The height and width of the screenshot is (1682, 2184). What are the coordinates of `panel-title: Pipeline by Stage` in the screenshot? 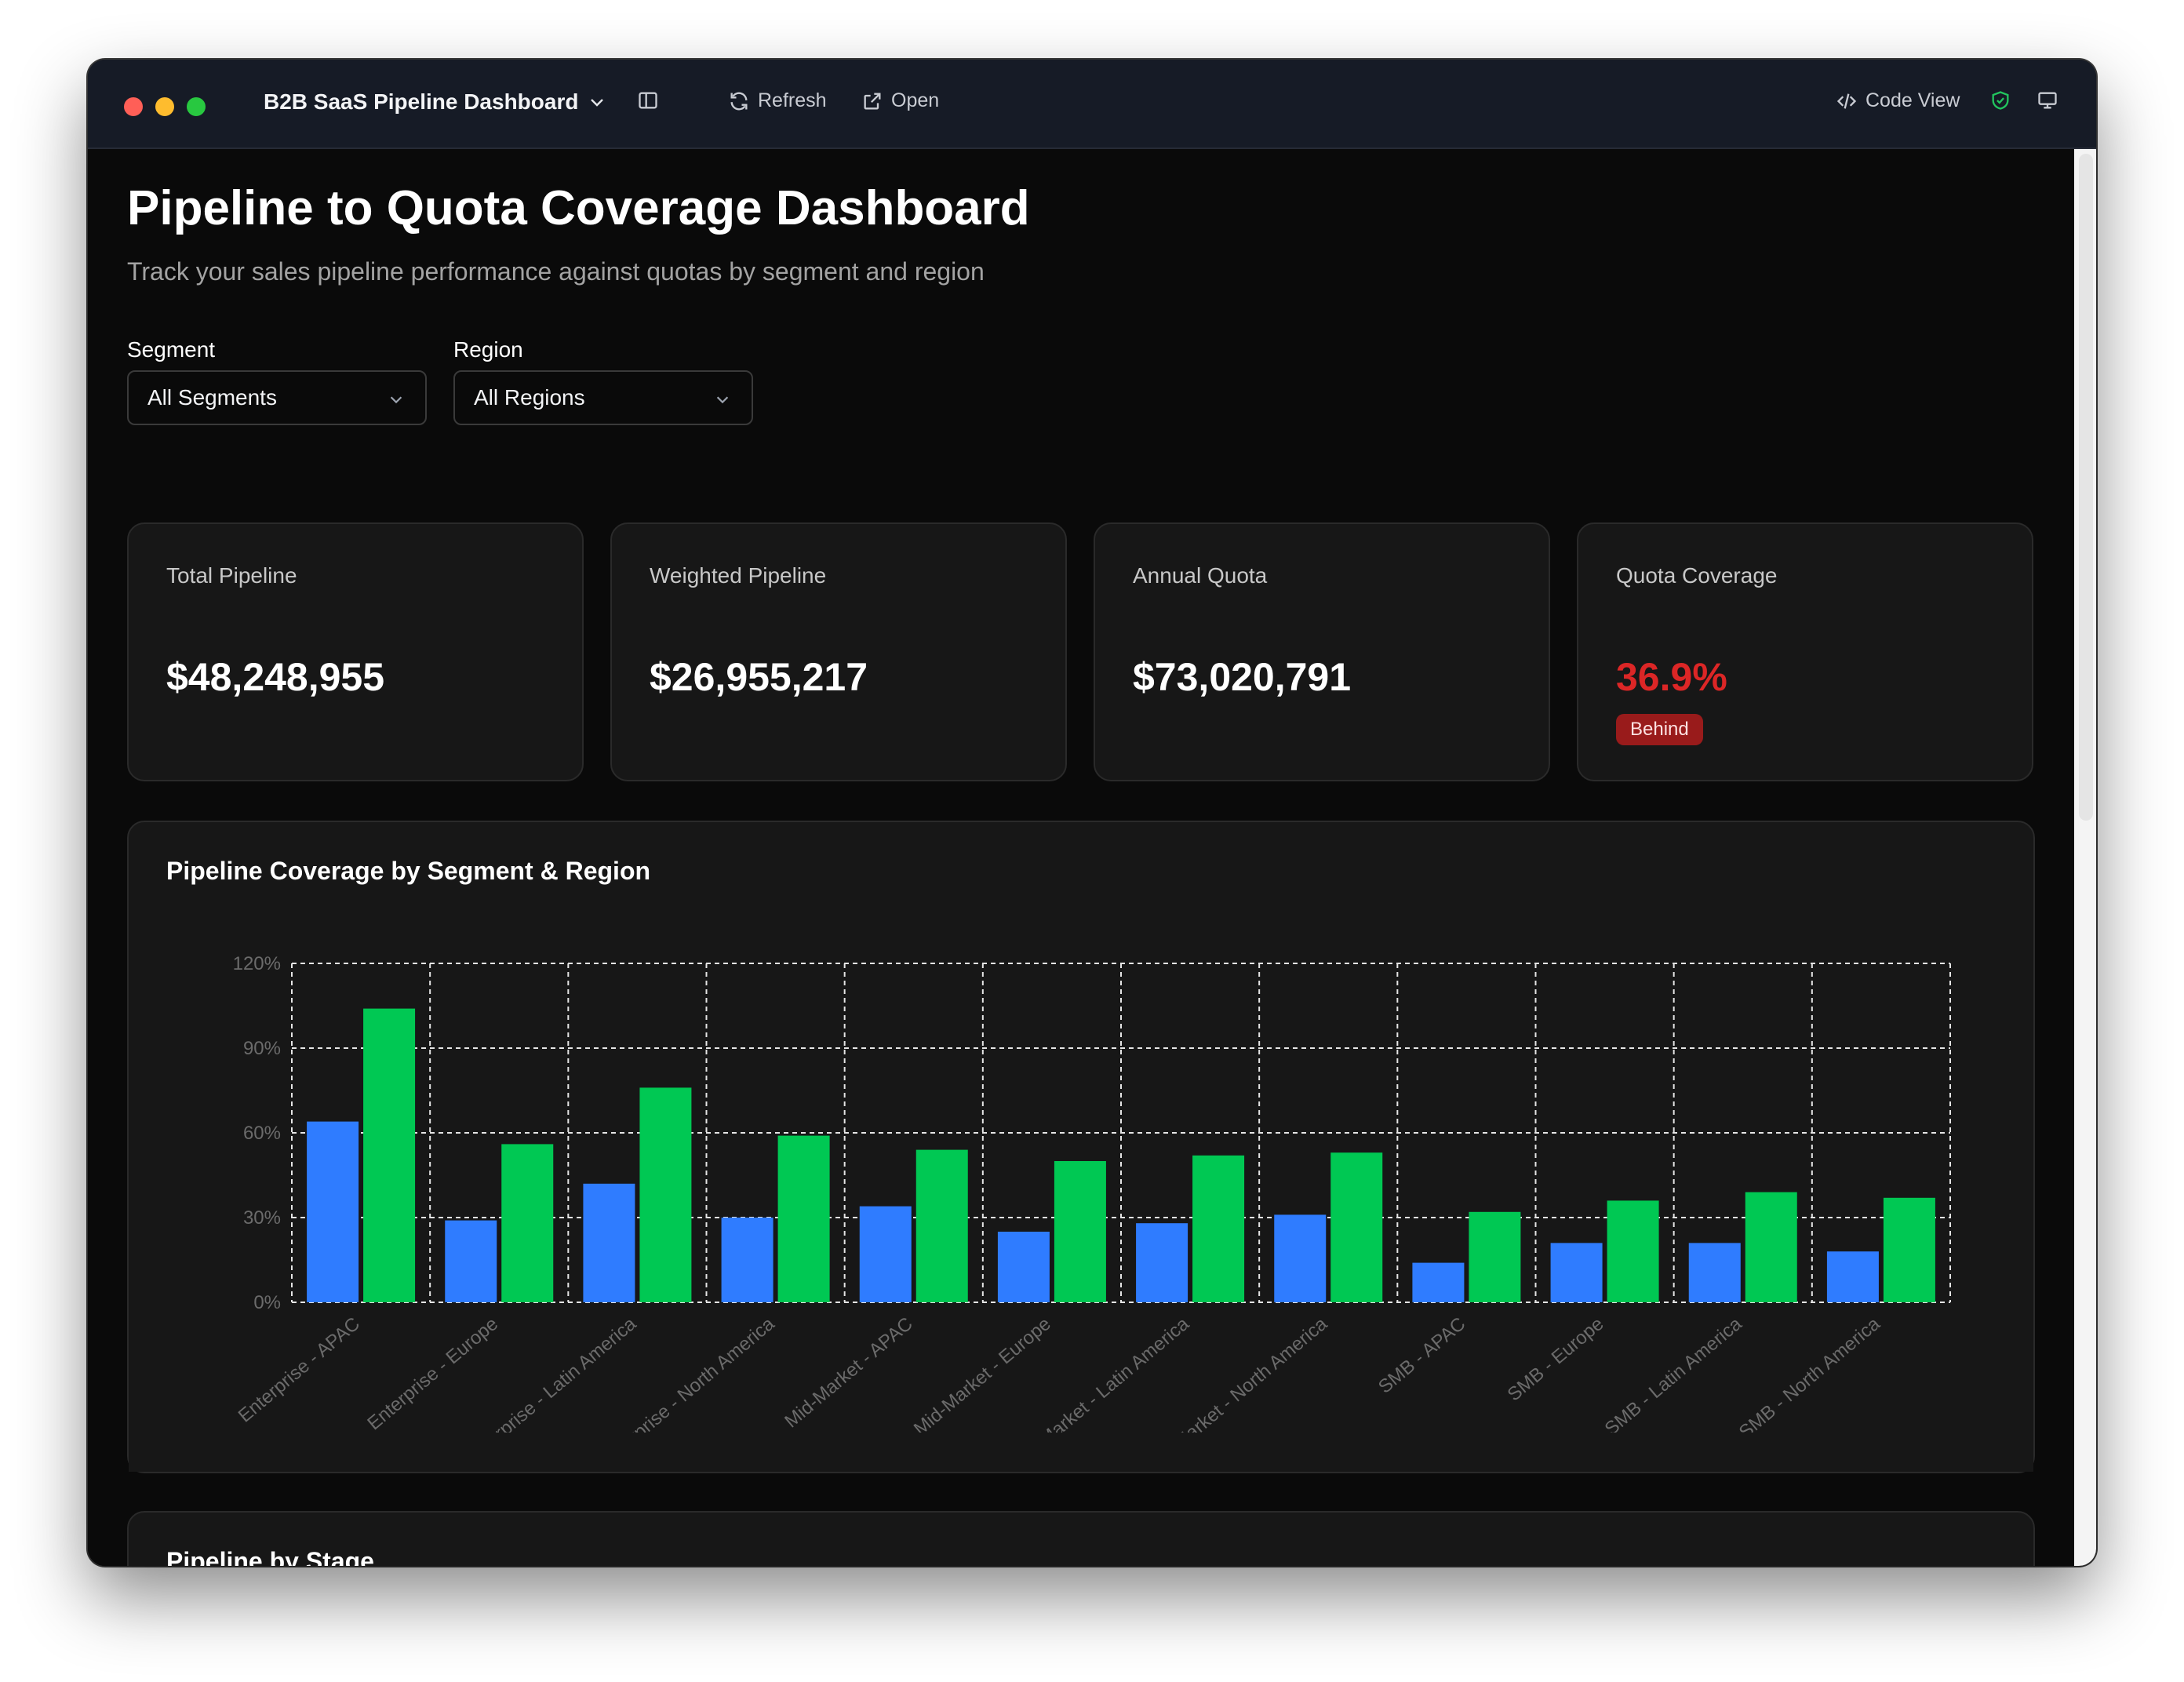 It's located at (270, 1556).